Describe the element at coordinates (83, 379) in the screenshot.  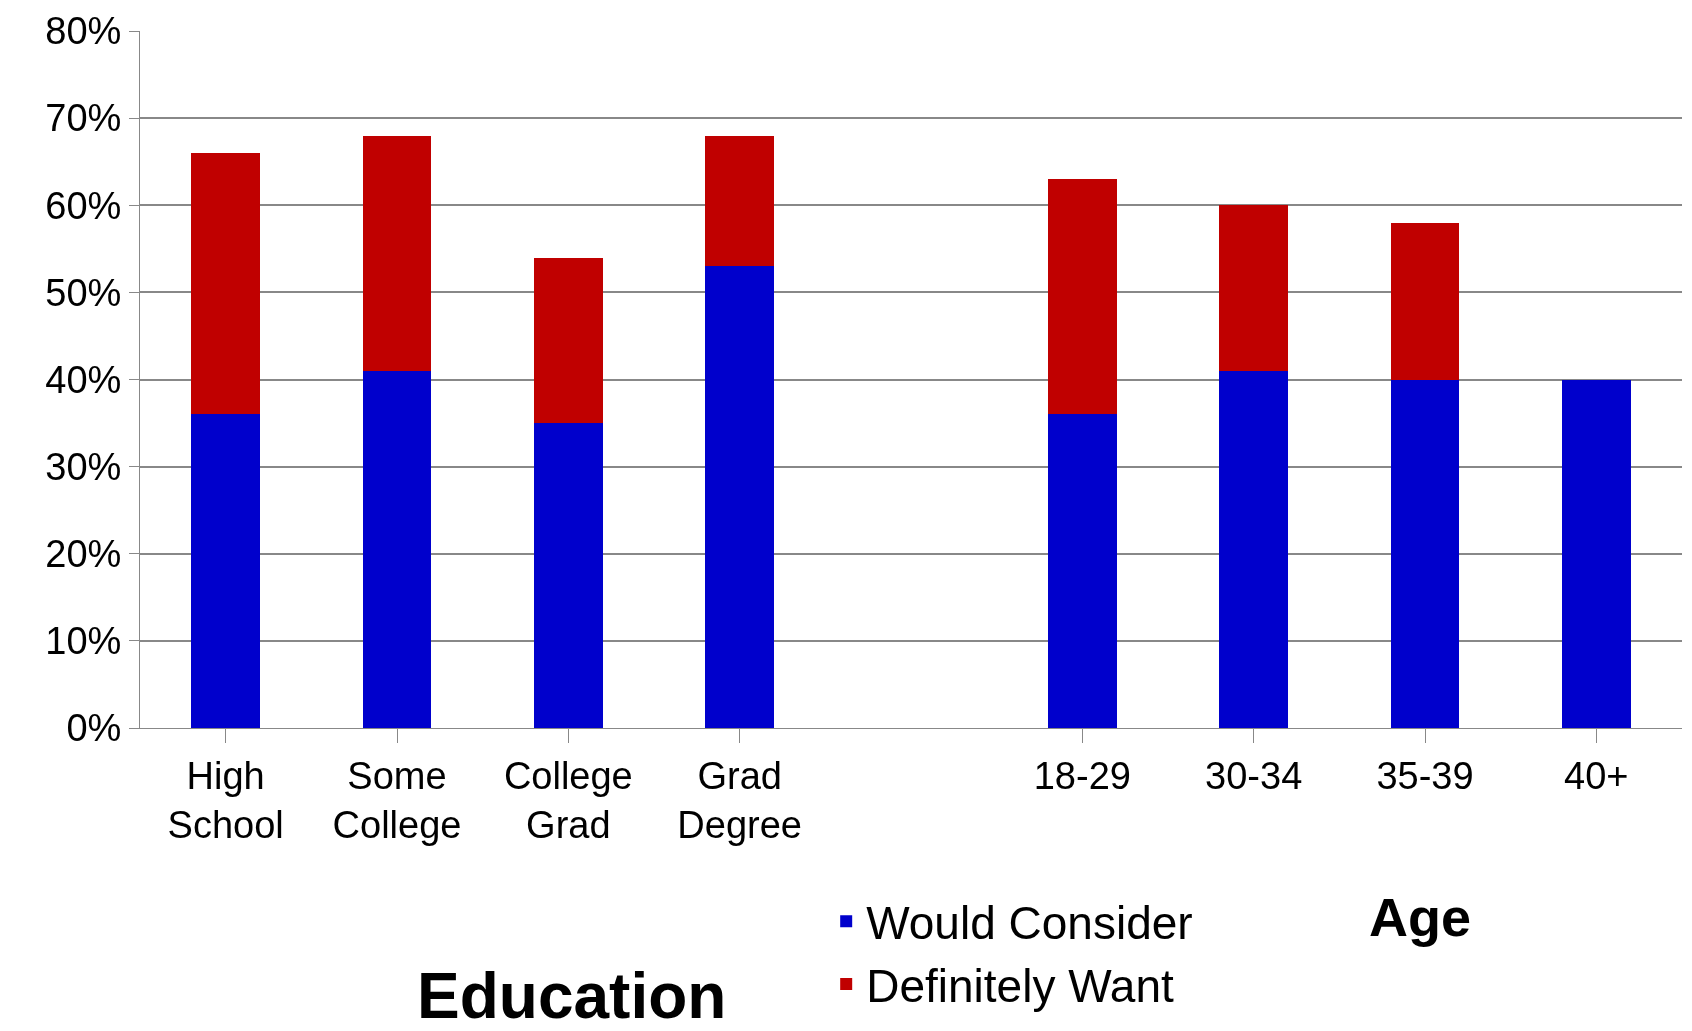
I see `y-tick-label: 40%` at that location.